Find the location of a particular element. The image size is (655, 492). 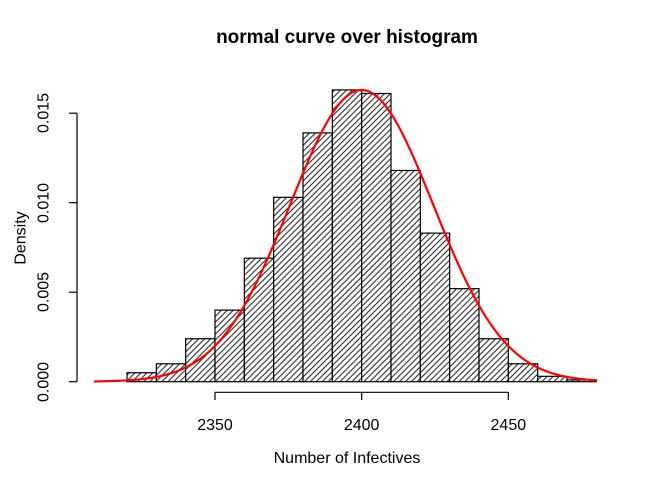

y-tick-label: 0.015 is located at coordinates (44, 113).